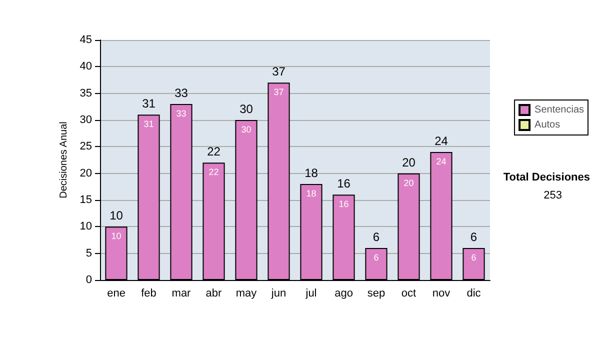  I want to click on x-tick-label: oct, so click(408, 294).